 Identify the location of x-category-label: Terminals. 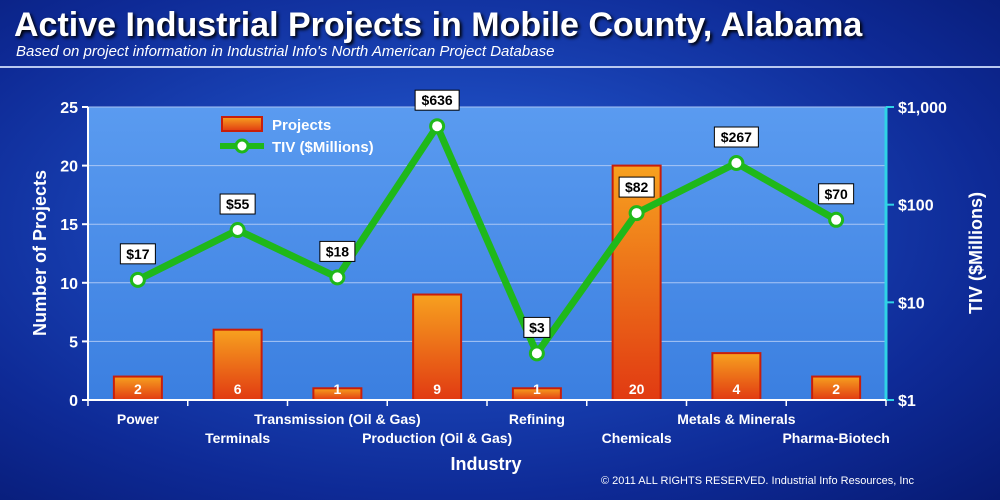
(237, 438).